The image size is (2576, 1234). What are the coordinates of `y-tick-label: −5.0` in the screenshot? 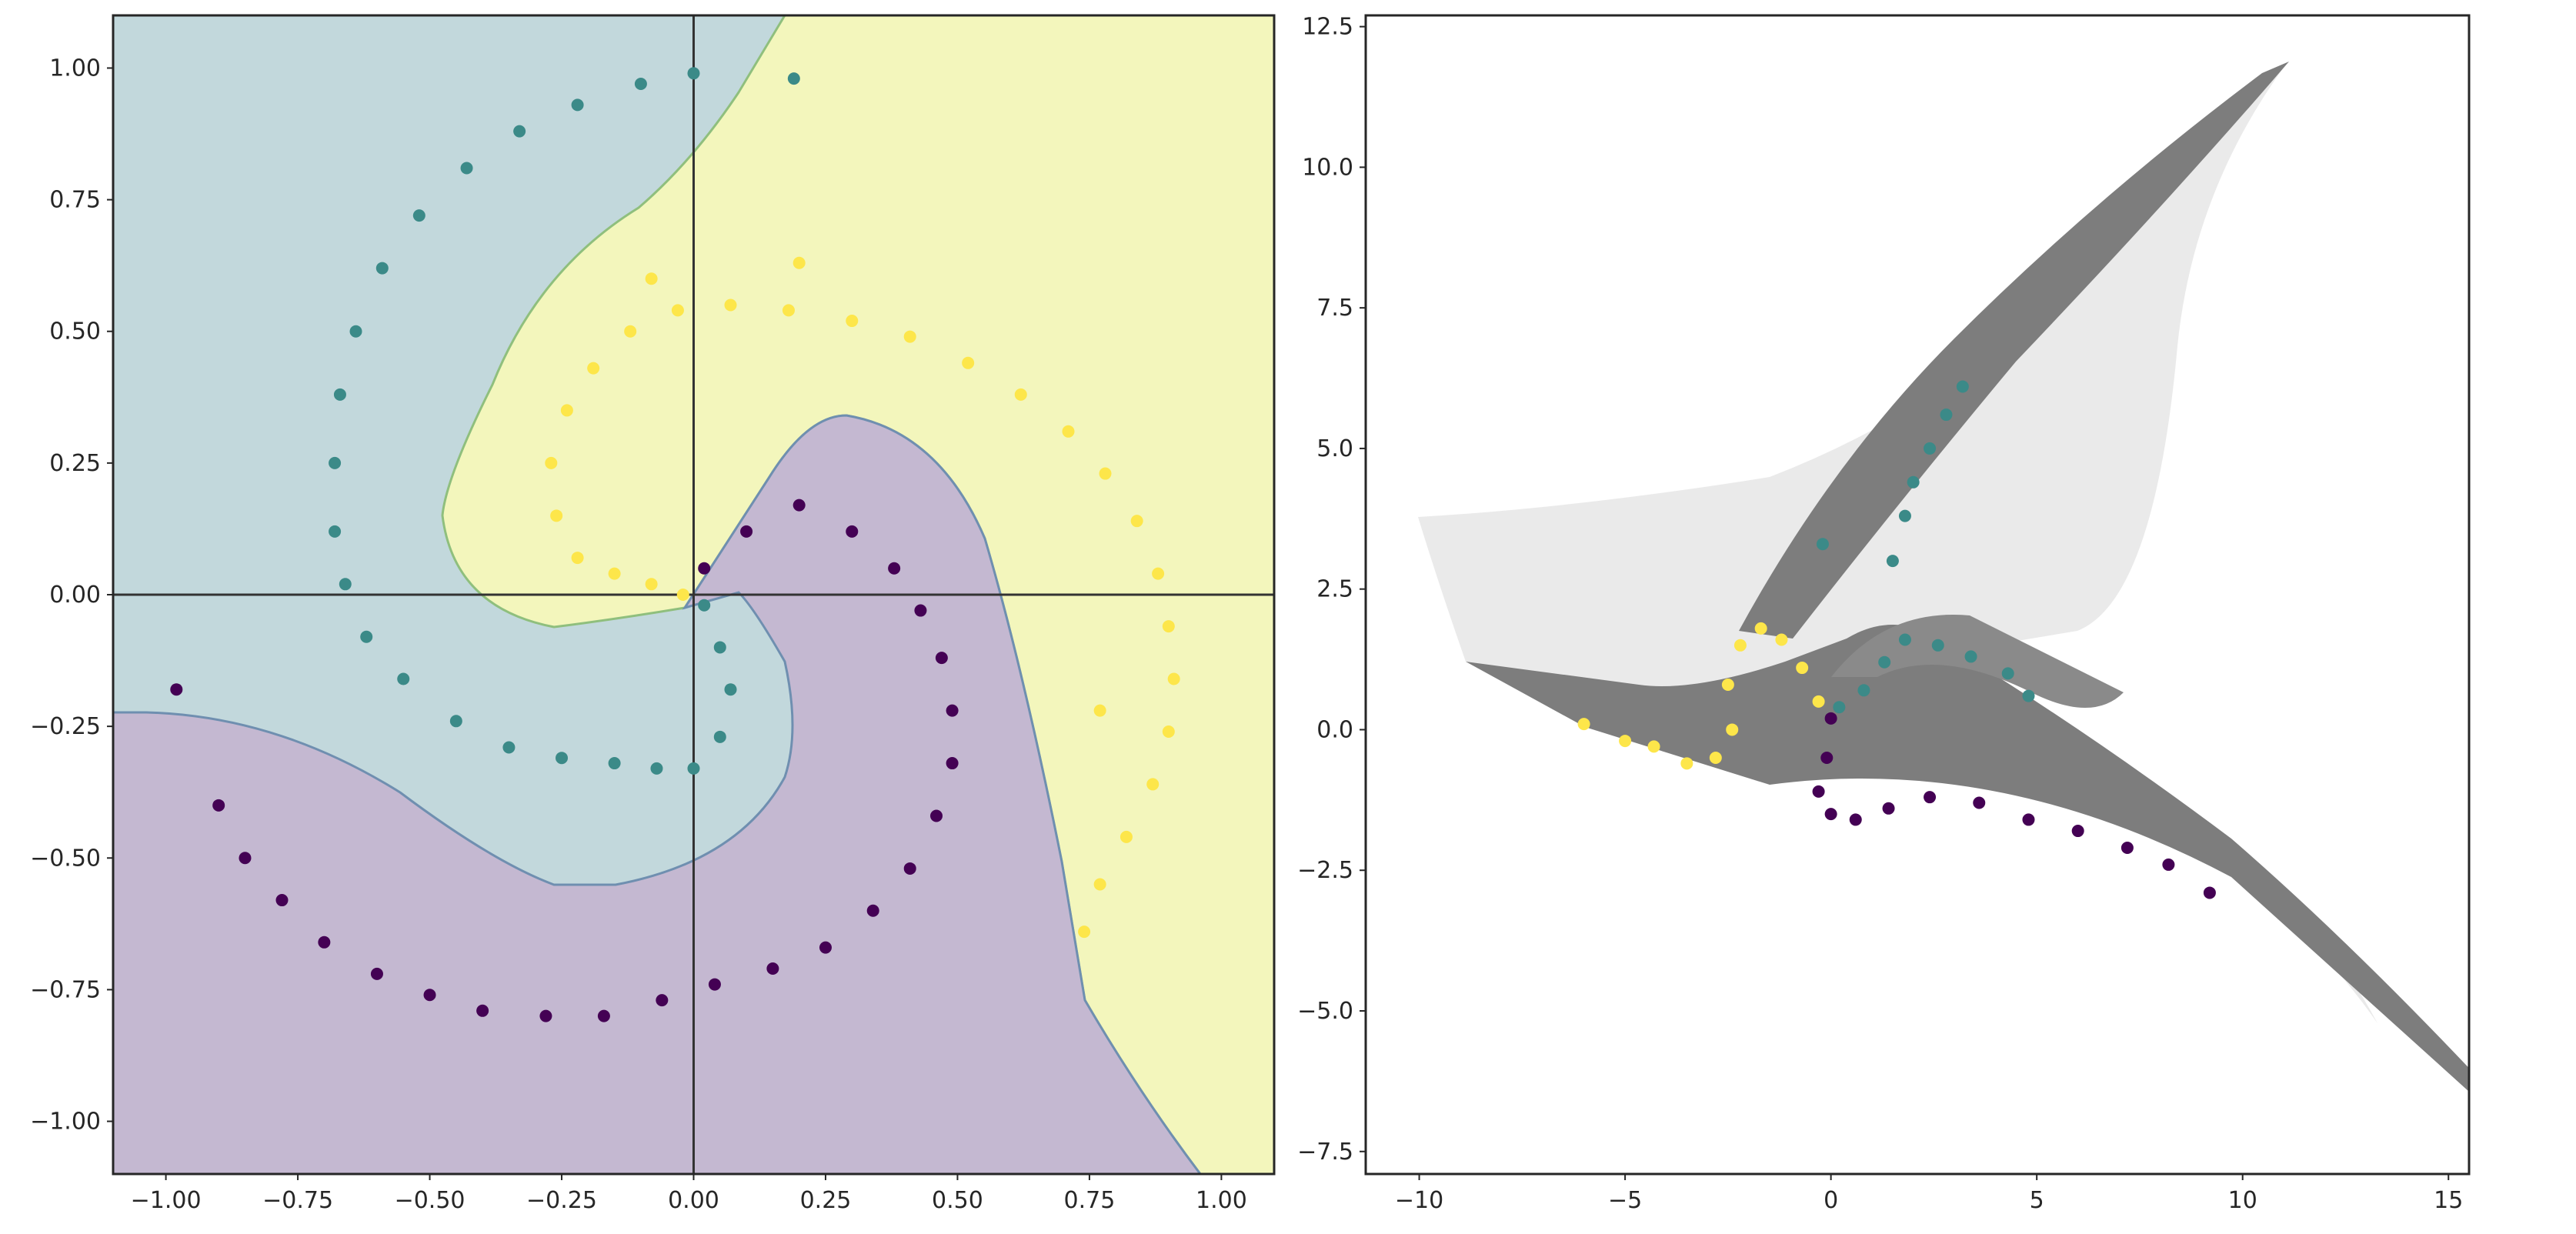 It's located at (1325, 1012).